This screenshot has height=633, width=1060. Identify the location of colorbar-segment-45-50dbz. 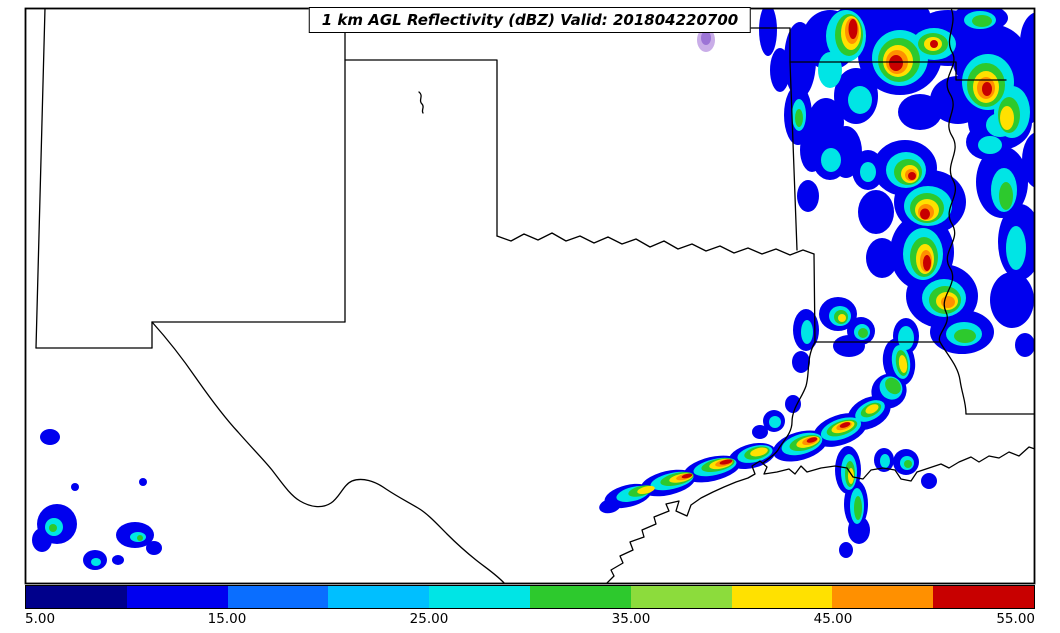
(883, 597).